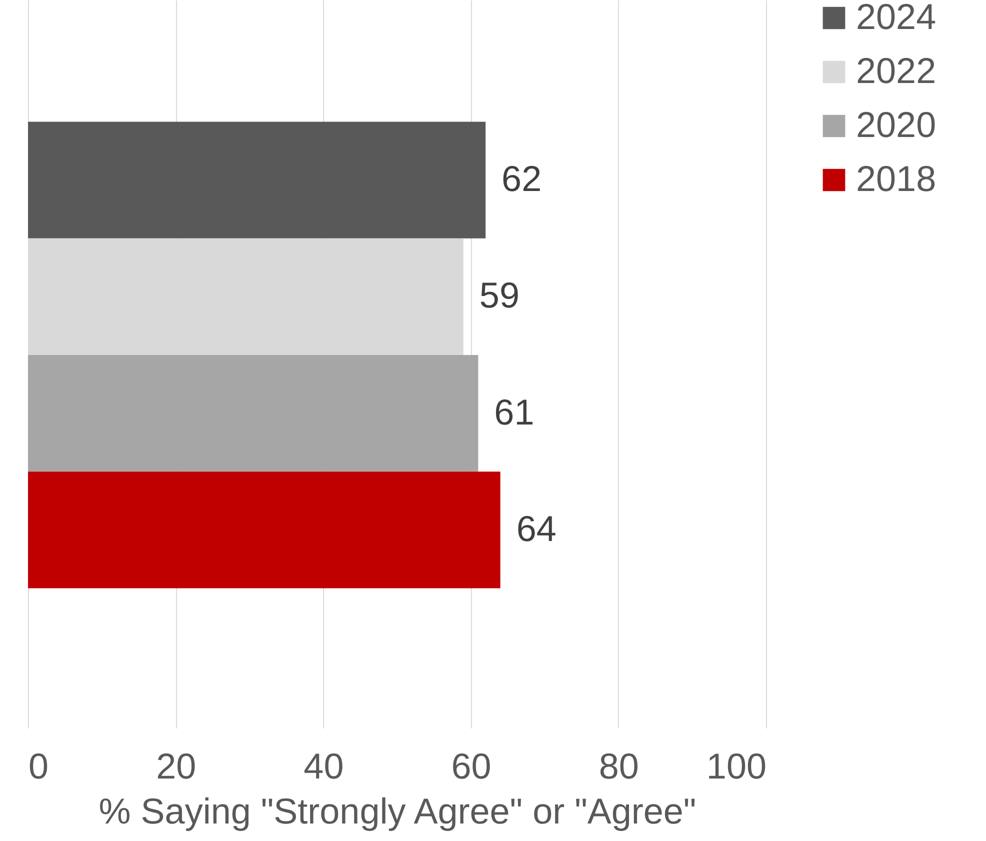 The image size is (986, 841). Describe the element at coordinates (397, 811) in the screenshot. I see `x-axis-title: % Saying "Strongly Agree" or "Agree"` at that location.